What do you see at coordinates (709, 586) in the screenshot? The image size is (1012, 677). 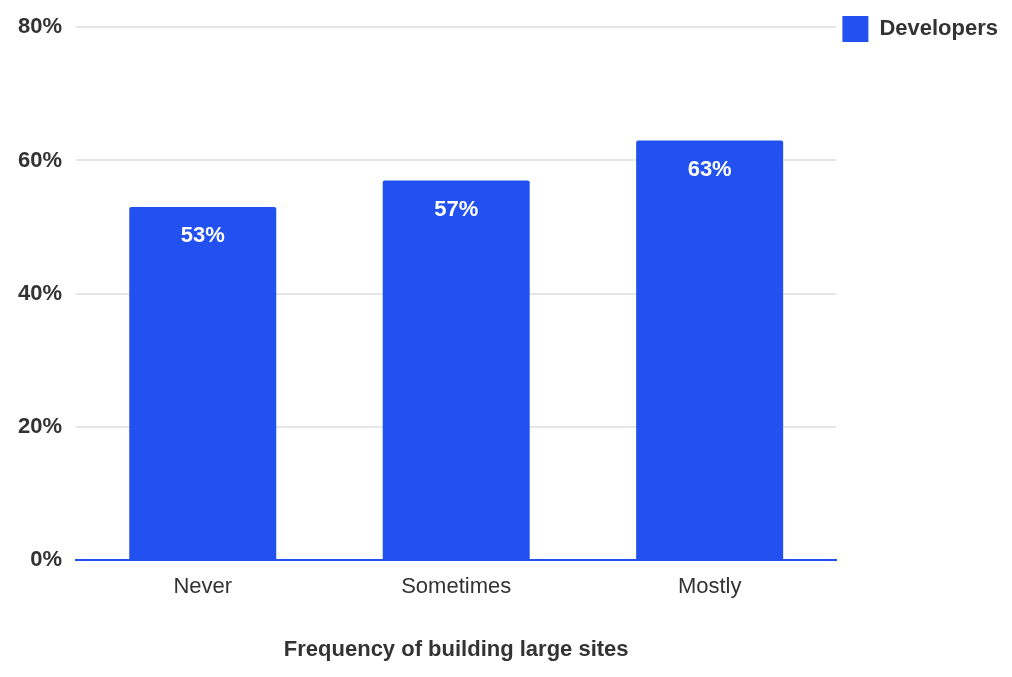 I see `x-tick-label: Mostly` at bounding box center [709, 586].